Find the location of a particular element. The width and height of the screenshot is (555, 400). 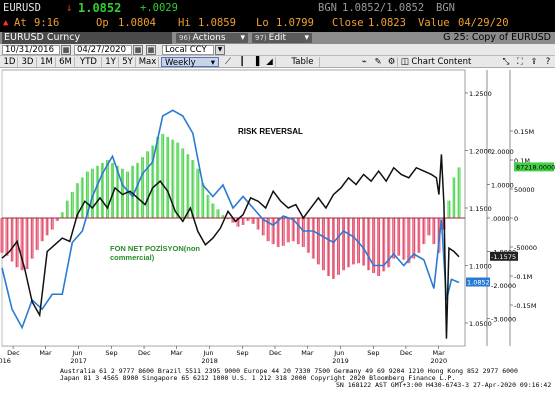

low-label: Lo is located at coordinates (262, 23).